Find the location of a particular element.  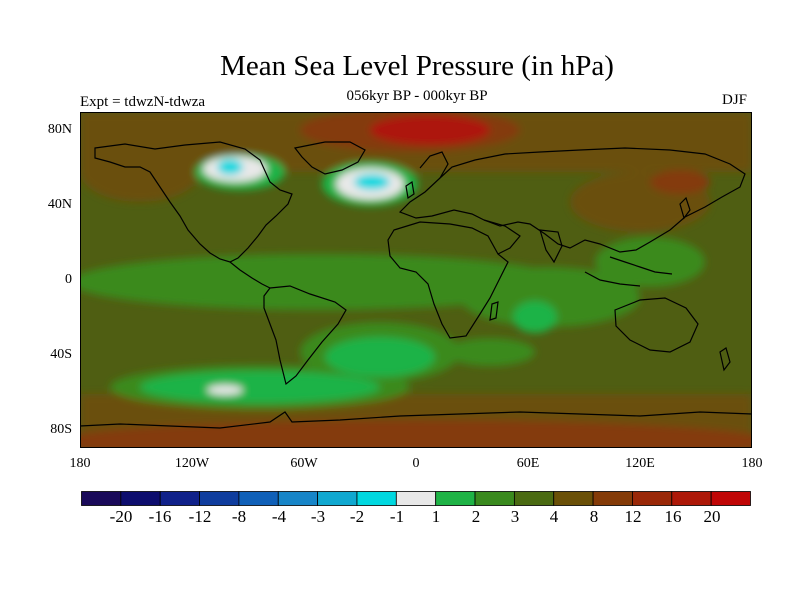

colorbar-label: -2 is located at coordinates (357, 516).